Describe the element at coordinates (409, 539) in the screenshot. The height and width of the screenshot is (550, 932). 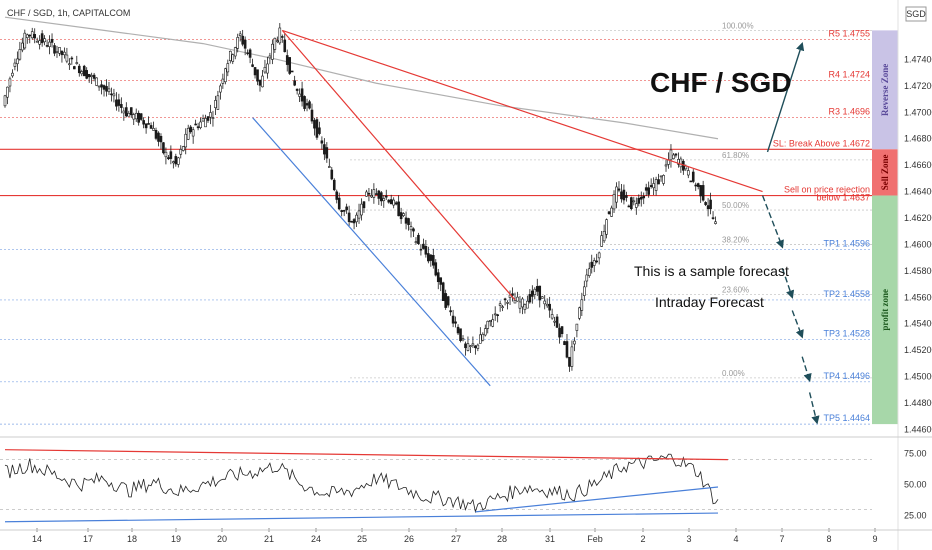
I see `x-tick-label: 26` at that location.